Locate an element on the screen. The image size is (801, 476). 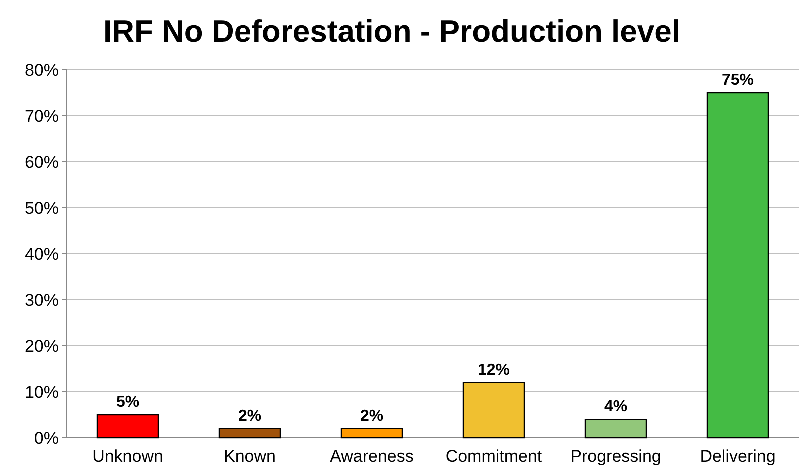
y-tick-label: 0% is located at coordinates (46, 438).